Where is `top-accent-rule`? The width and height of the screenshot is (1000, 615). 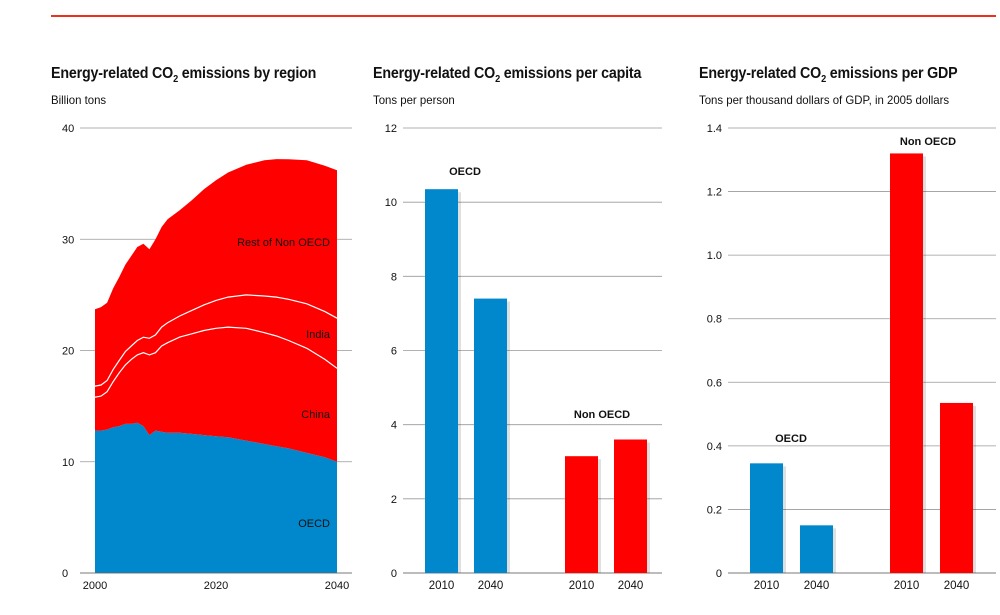 top-accent-rule is located at coordinates (523, 16).